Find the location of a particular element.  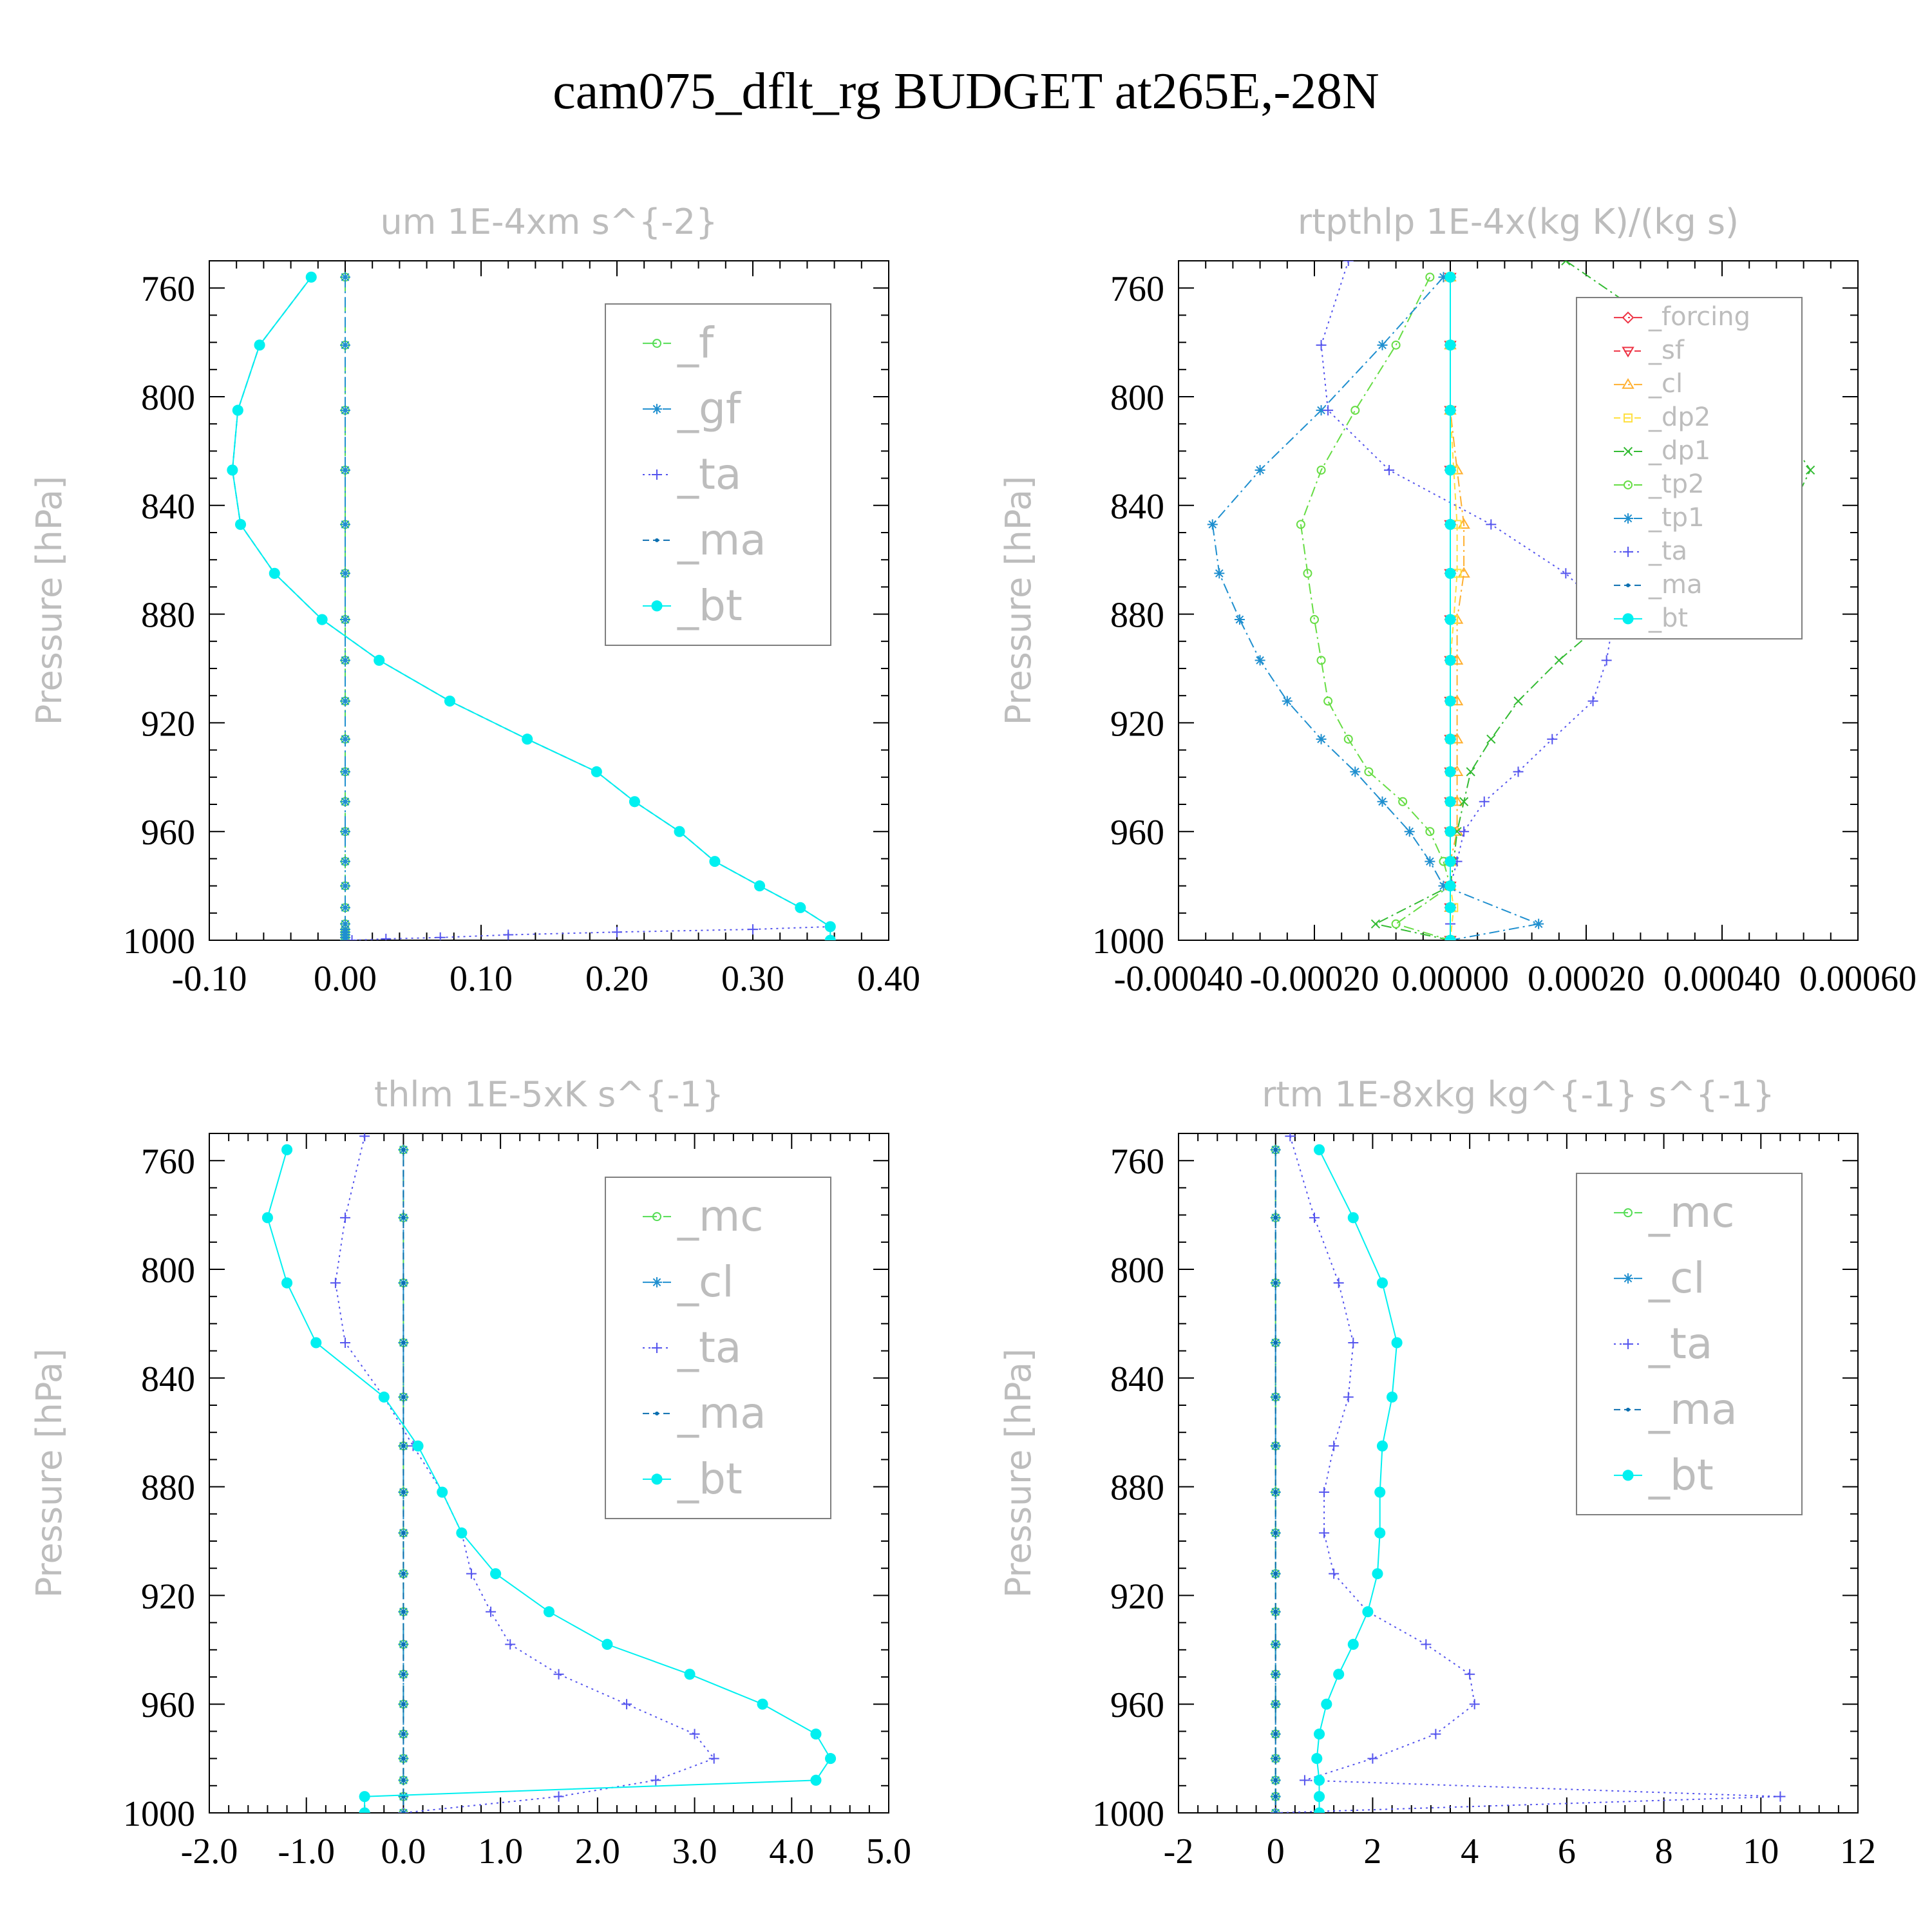

legend-item-dp1: _dp1 is located at coordinates (1662, 451).